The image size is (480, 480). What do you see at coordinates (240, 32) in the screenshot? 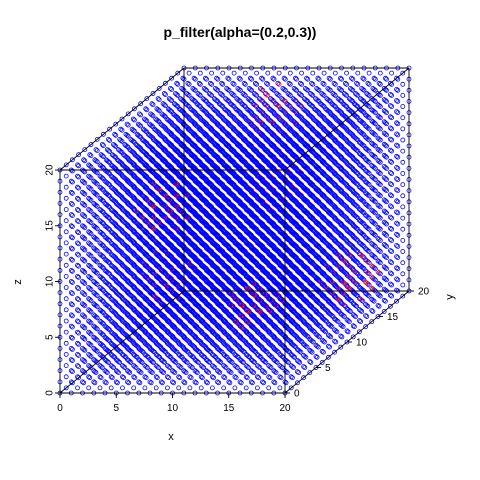
I see `chart-title: p_filter(alpha=(0.2,0.3))` at bounding box center [240, 32].